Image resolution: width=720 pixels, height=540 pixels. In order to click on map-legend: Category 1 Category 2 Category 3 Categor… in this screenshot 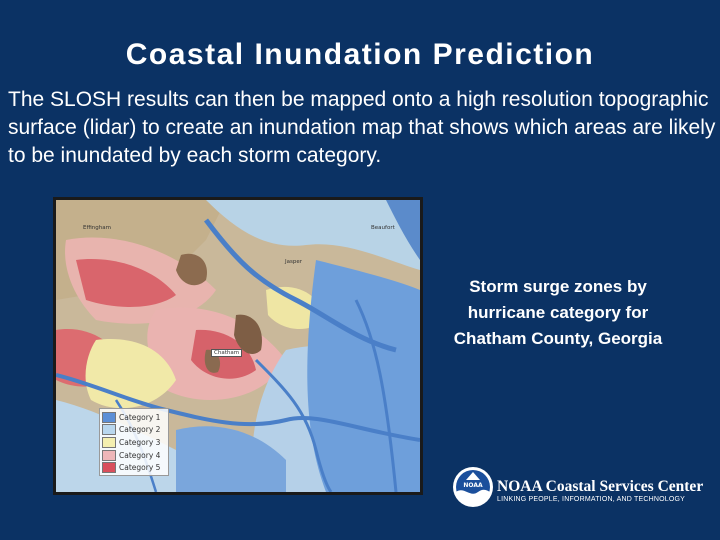, I will do `click(134, 442)`.